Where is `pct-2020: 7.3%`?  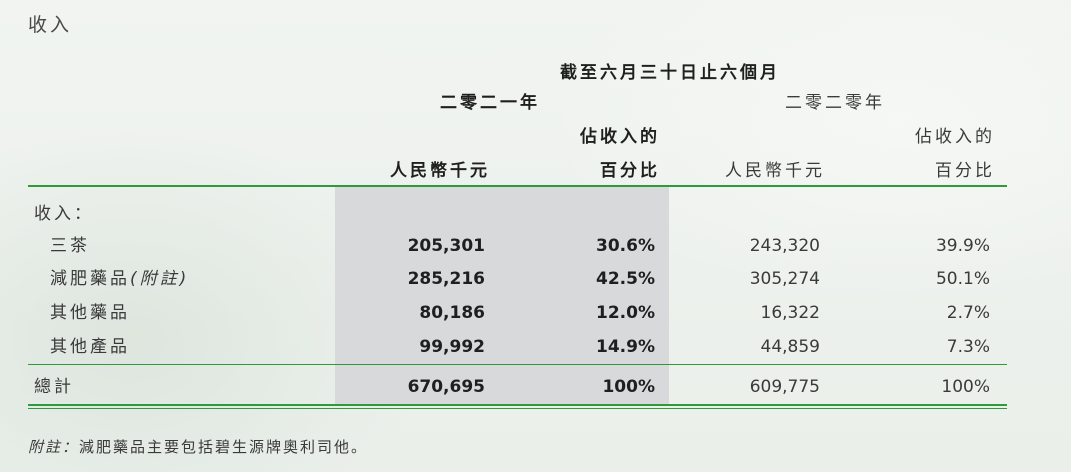
pct-2020: 7.3% is located at coordinates (968, 347).